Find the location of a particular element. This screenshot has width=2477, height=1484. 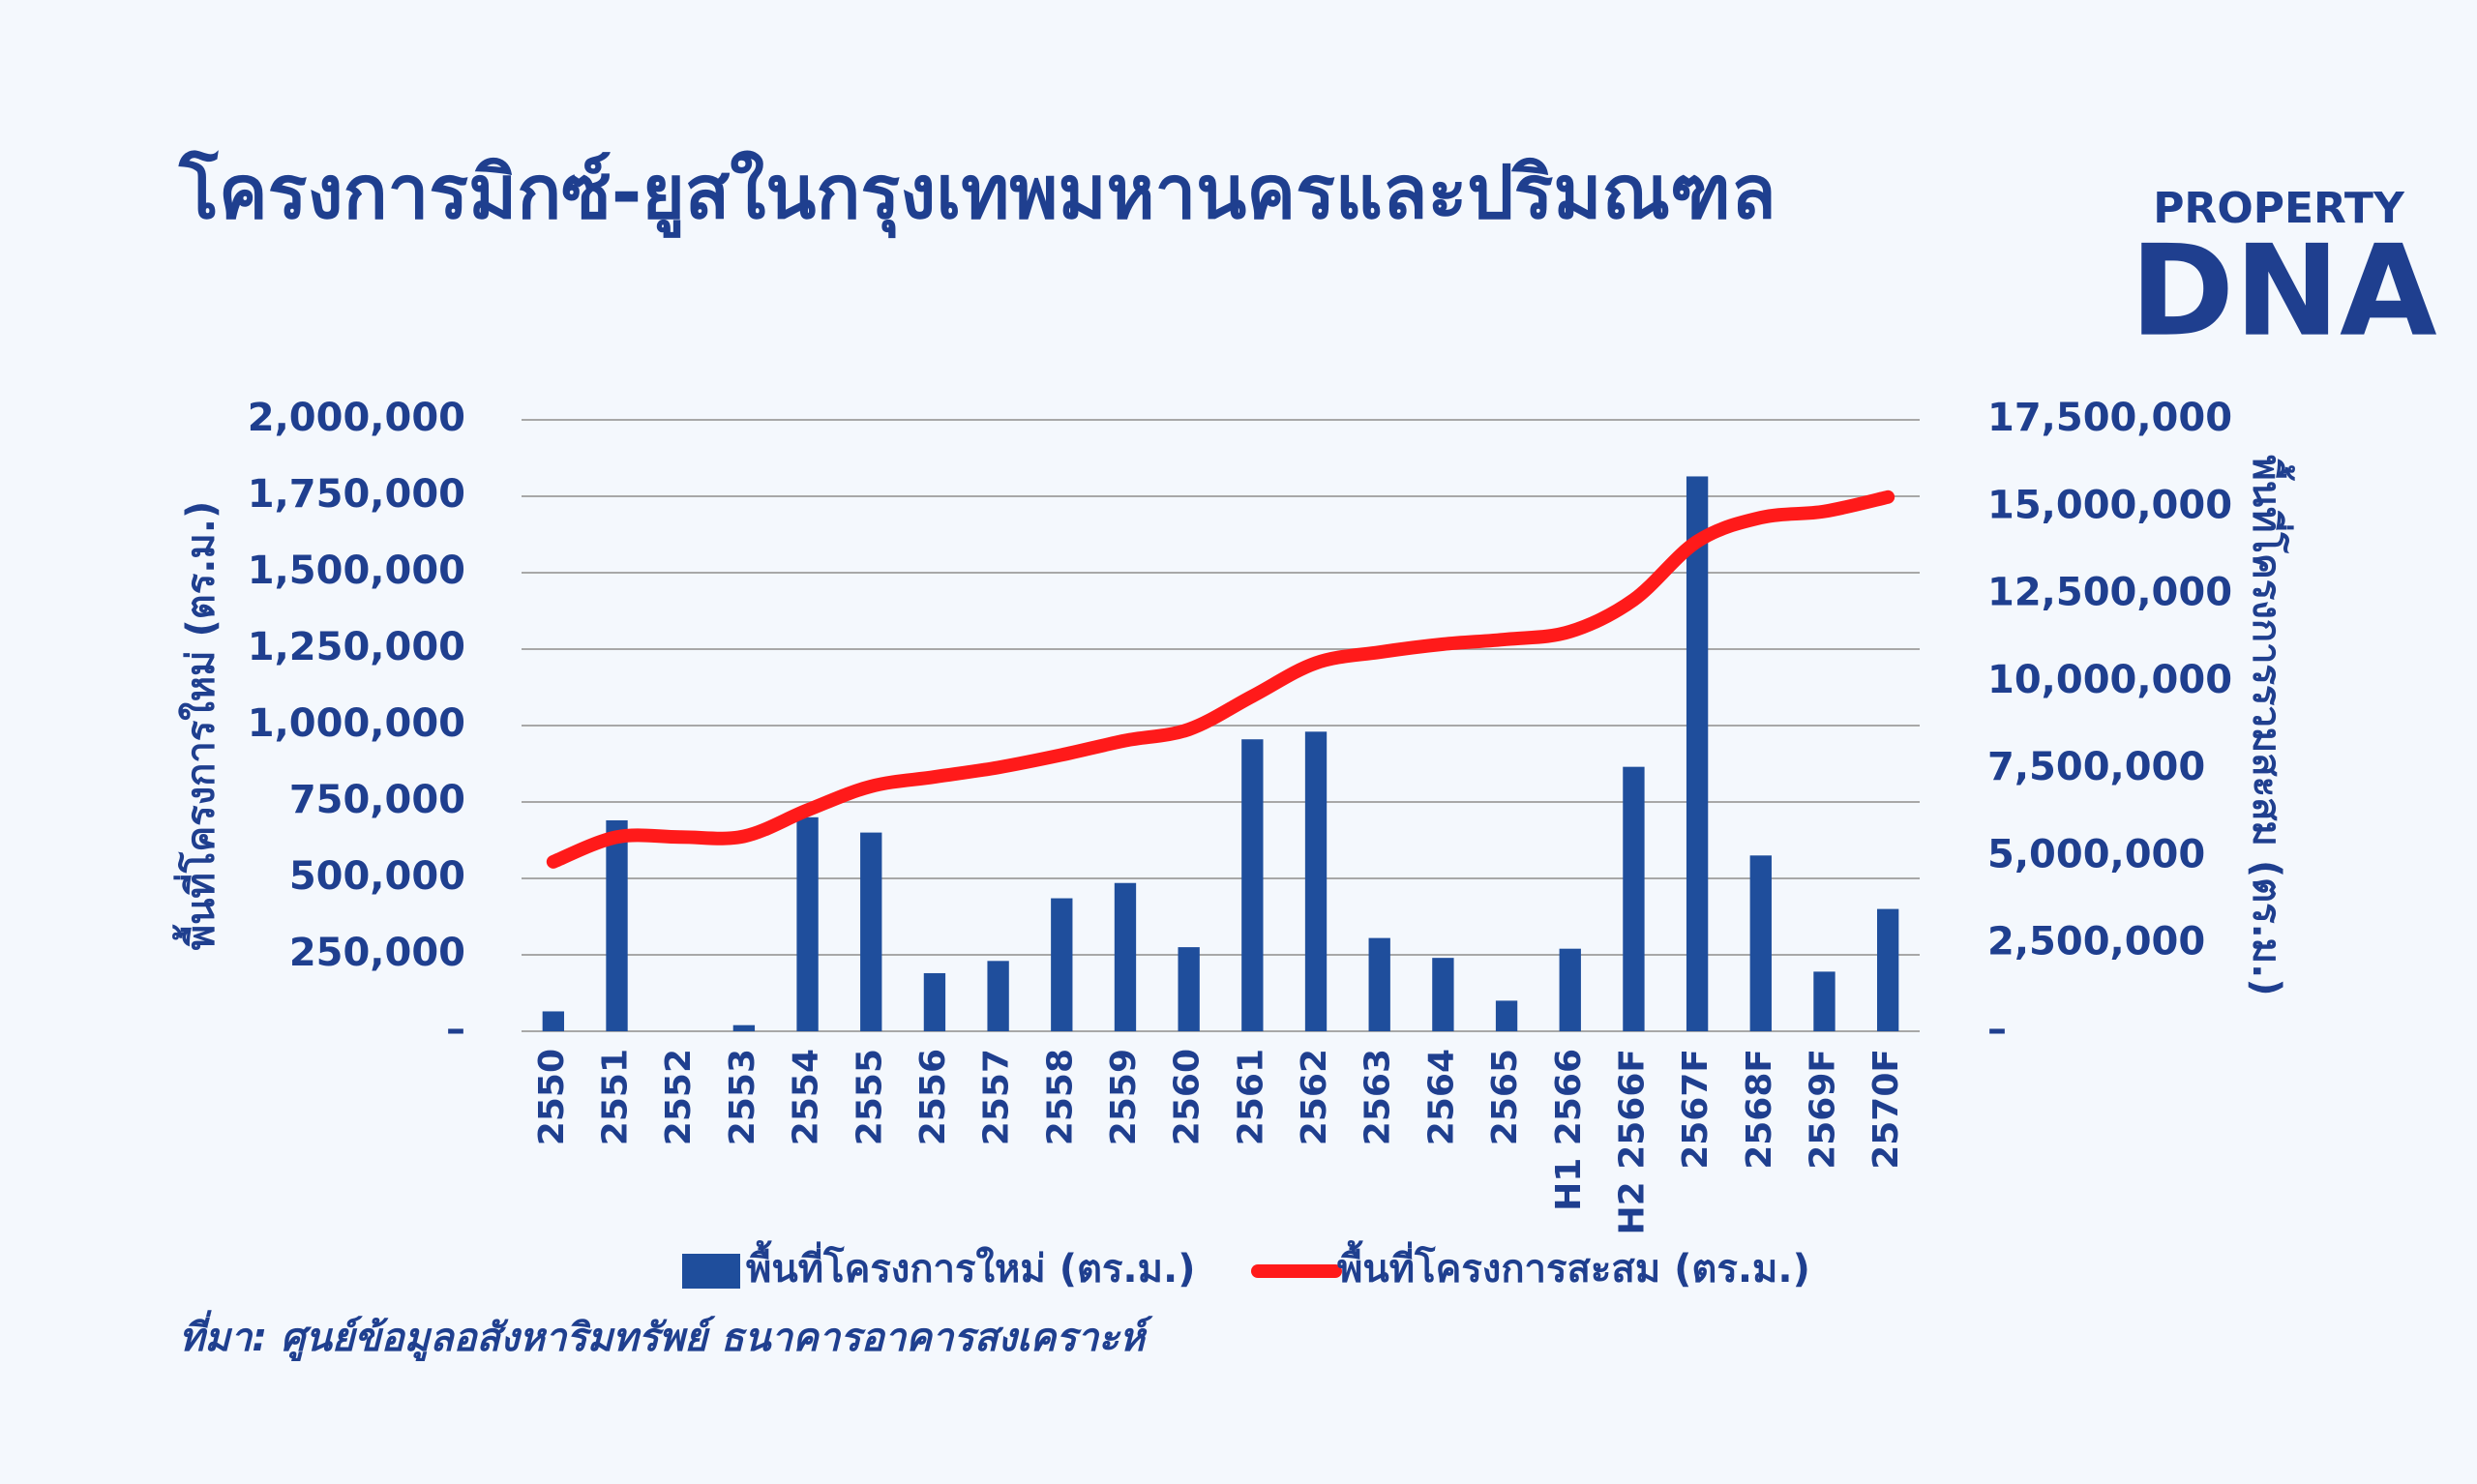

x-tick-label: 2562 is located at coordinates (1314, 1097).